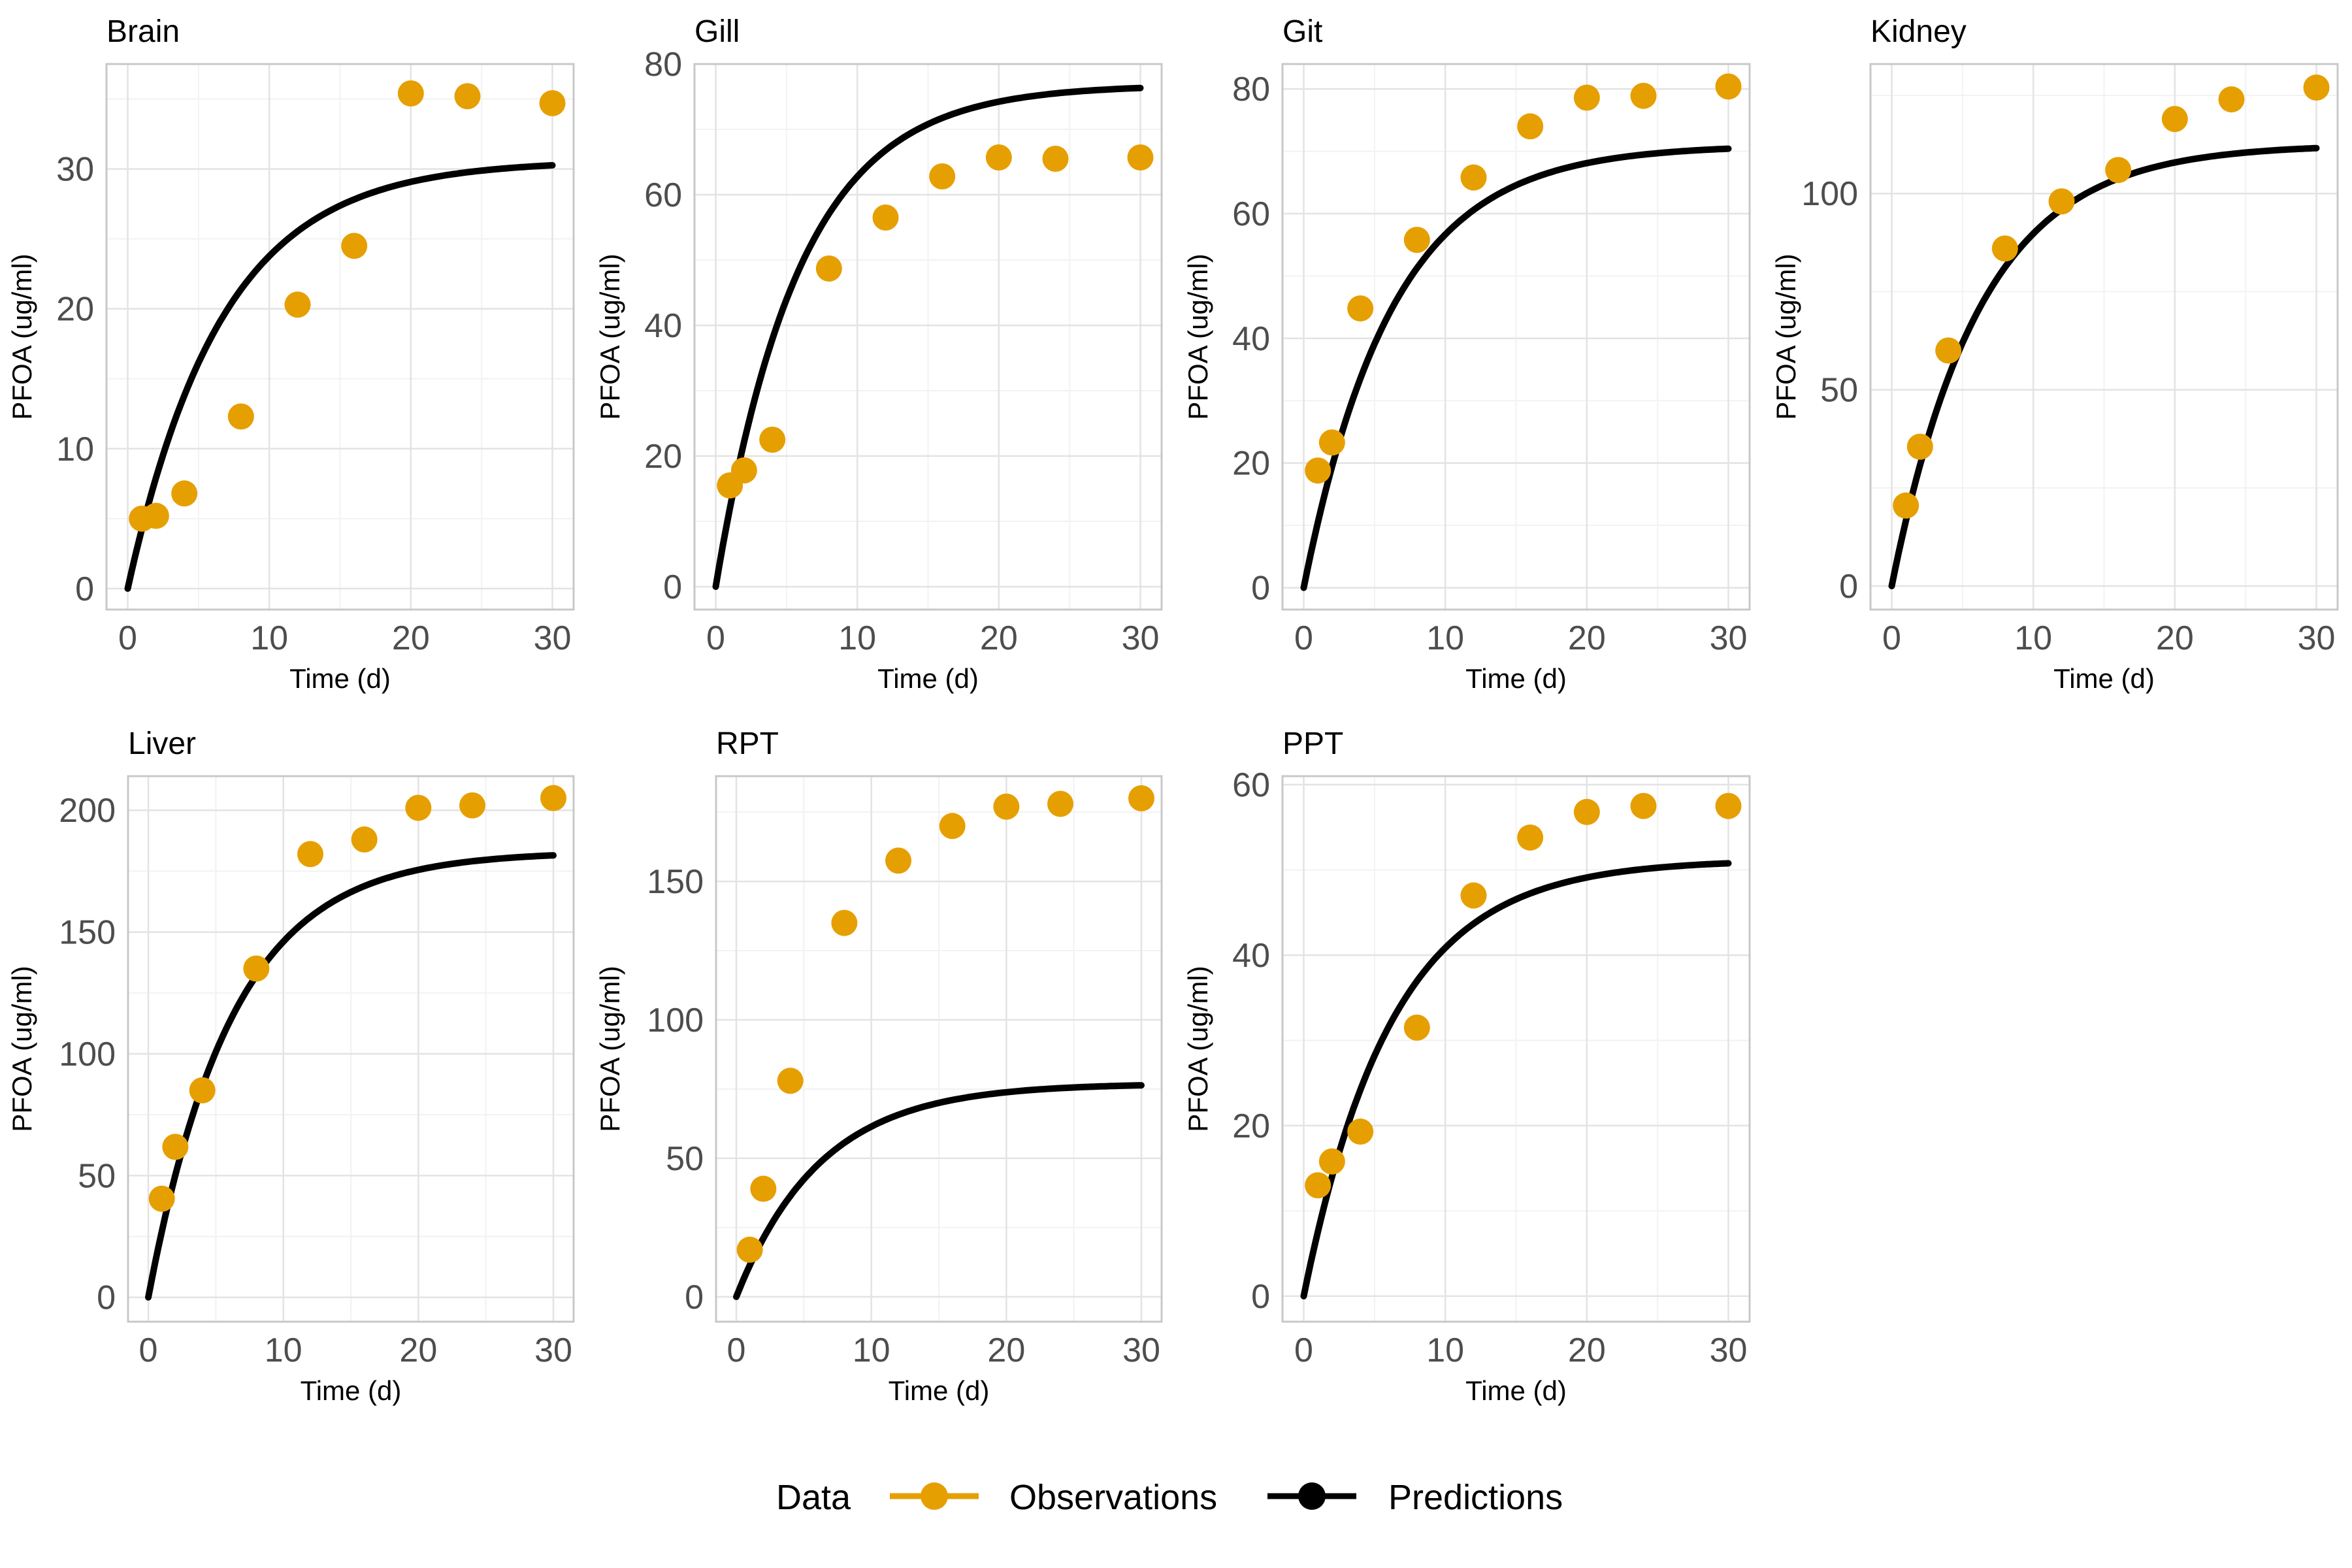 The image size is (2352, 1568). I want to click on panel-git: 0 10 20 30 0 20 40 60 80 Git Time (d) PFOA (ug/ml), so click(1467, 354).